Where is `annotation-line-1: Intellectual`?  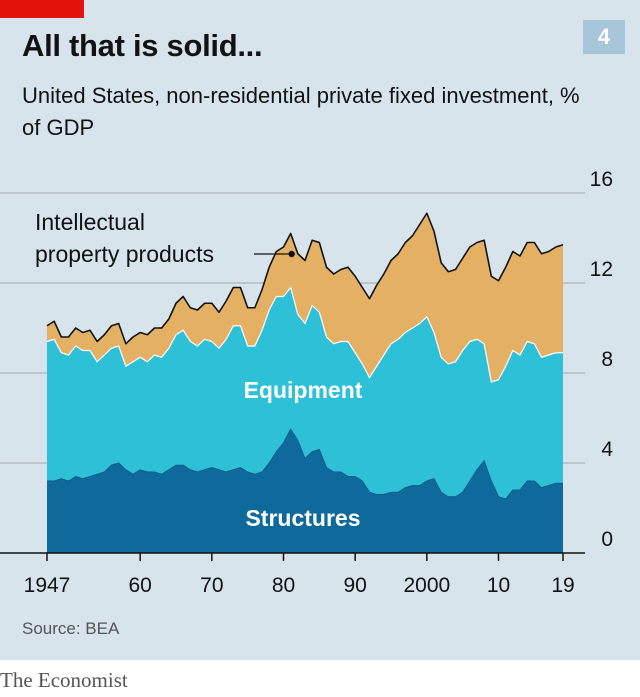
annotation-line-1: Intellectual is located at coordinates (90, 222).